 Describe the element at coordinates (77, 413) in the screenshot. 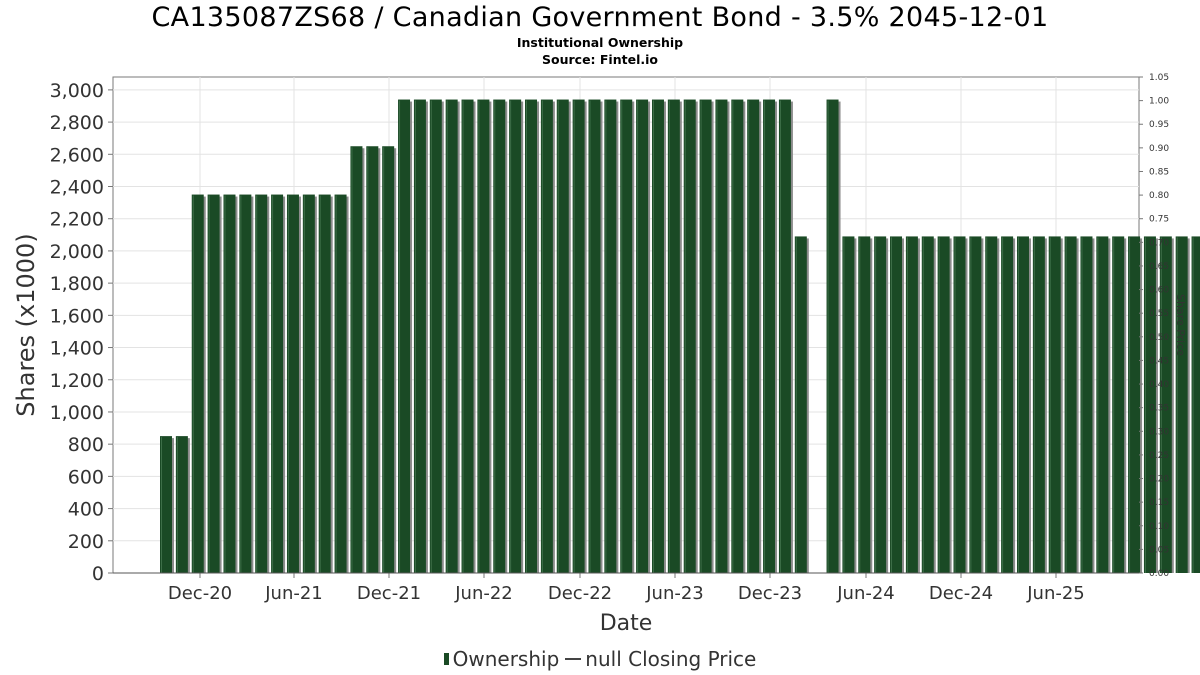

I see `y-tick-label: 1,000` at that location.